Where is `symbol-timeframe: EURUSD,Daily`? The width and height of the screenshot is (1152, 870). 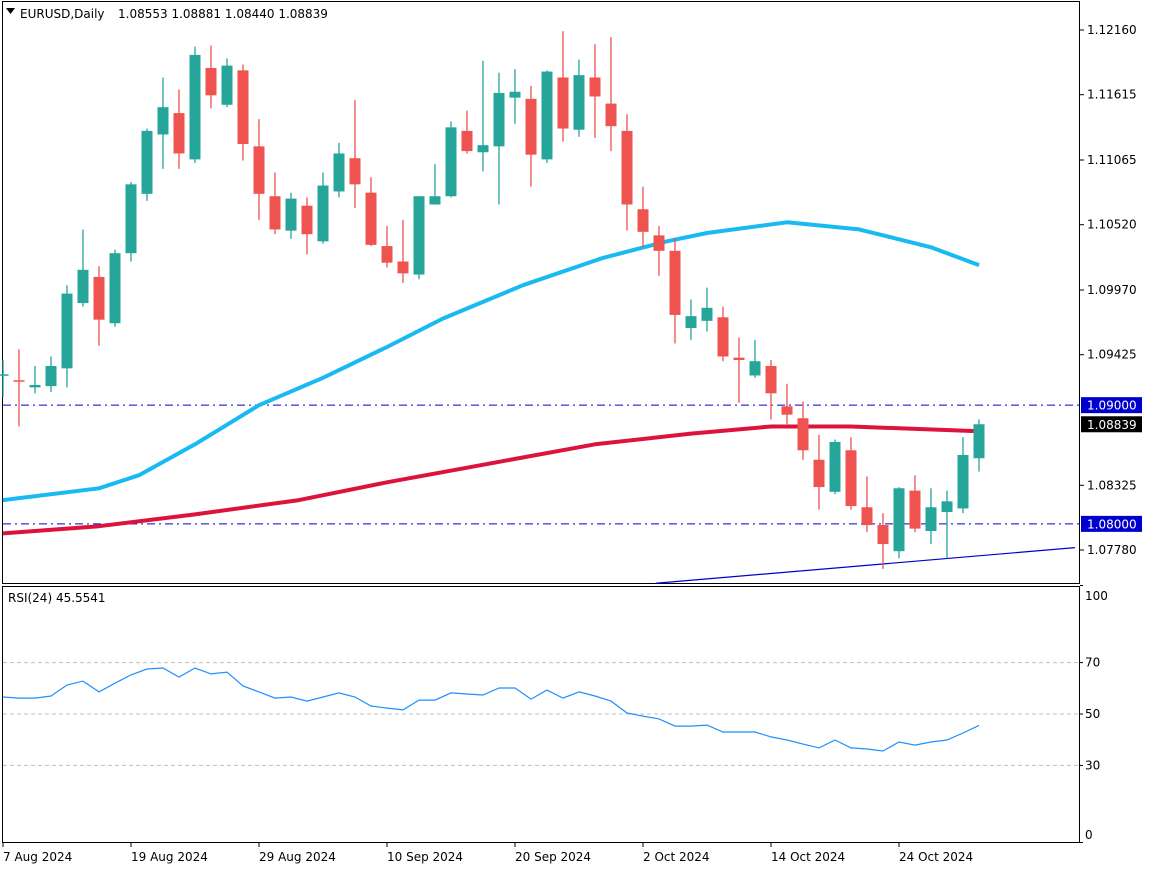
symbol-timeframe: EURUSD,Daily is located at coordinates (62, 14).